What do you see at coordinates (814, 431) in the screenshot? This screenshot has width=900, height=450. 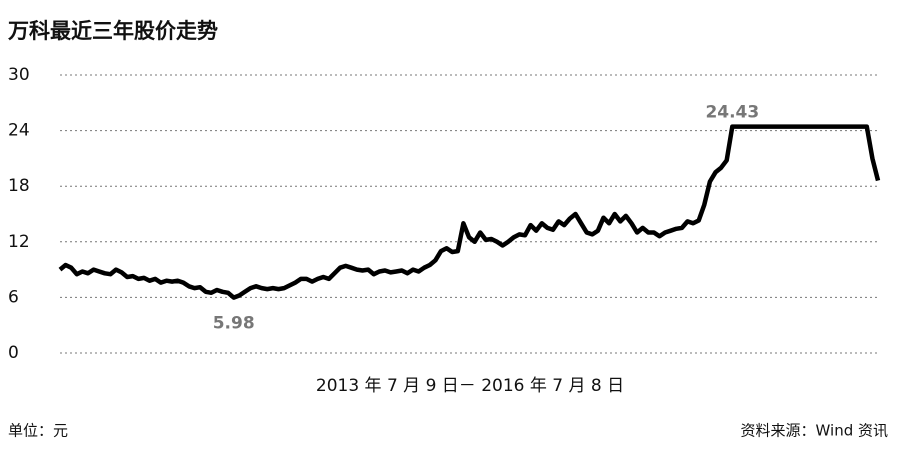 I see `source-note: 资料来源：Wind 资讯` at bounding box center [814, 431].